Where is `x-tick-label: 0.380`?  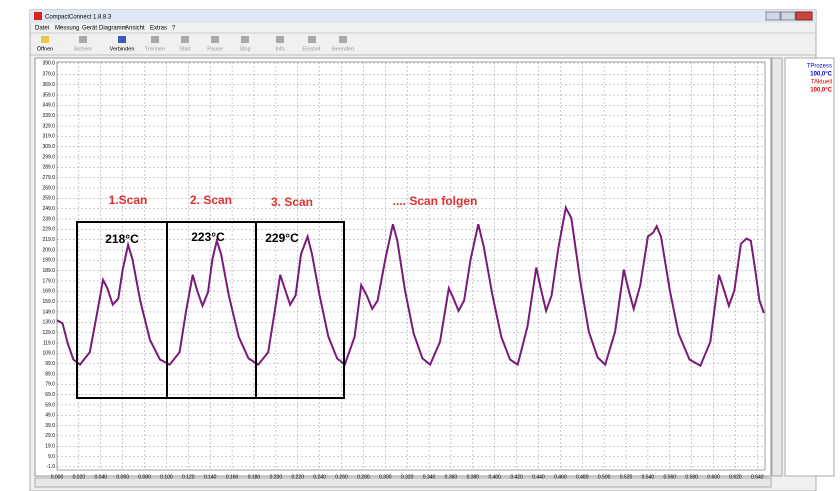
x-tick-label: 0.380 is located at coordinates (473, 477).